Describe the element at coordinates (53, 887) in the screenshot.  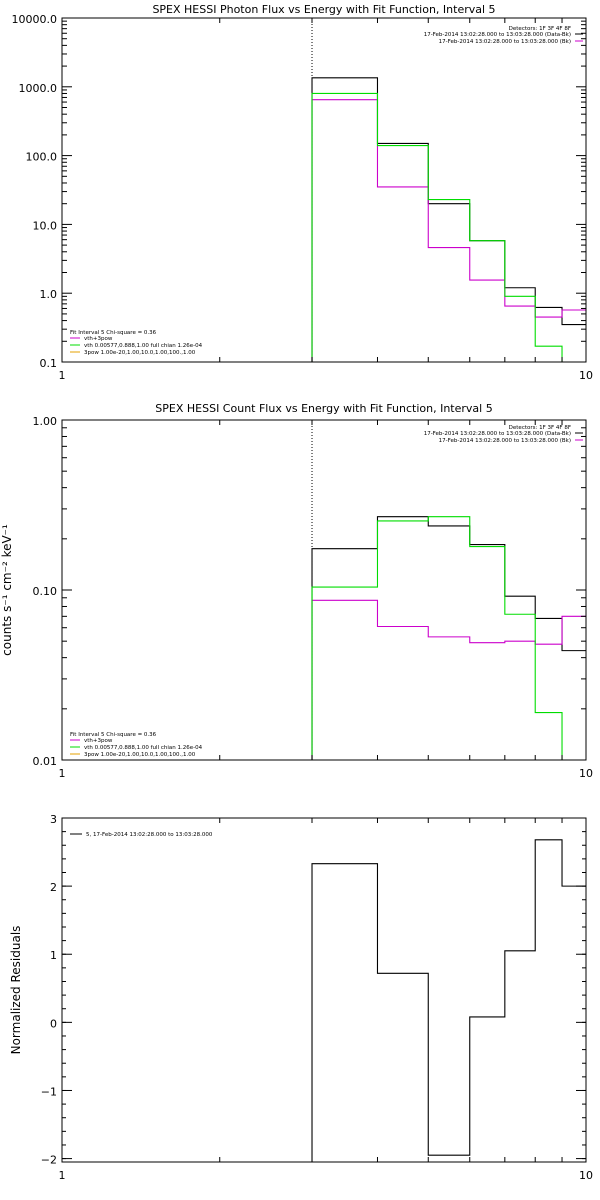
I see `y-tick-label: 2` at that location.